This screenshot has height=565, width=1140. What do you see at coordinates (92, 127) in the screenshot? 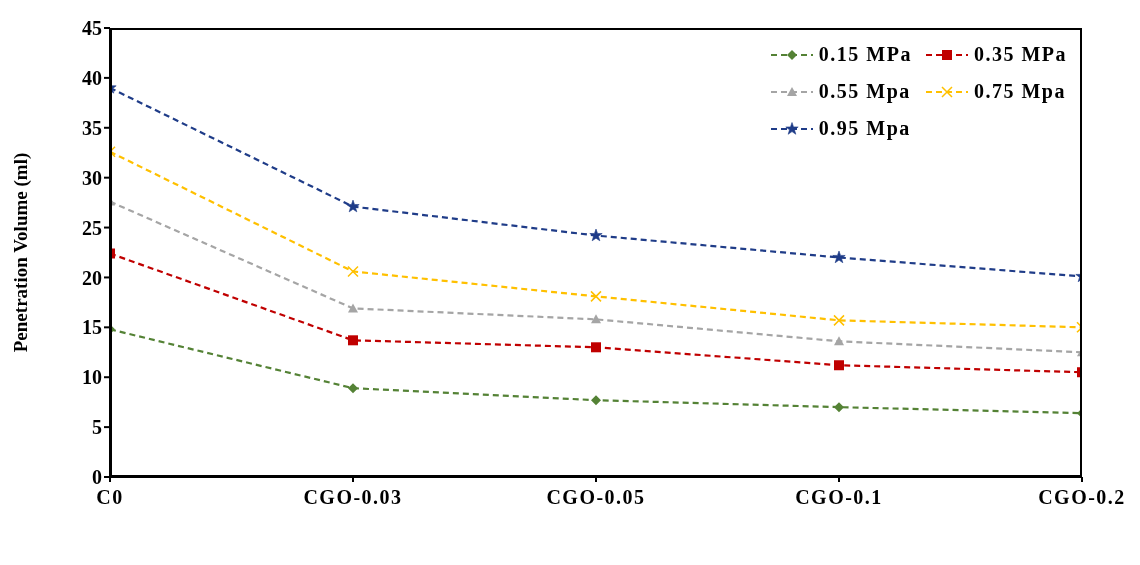
I see `y-tick-label: 35` at bounding box center [92, 127].